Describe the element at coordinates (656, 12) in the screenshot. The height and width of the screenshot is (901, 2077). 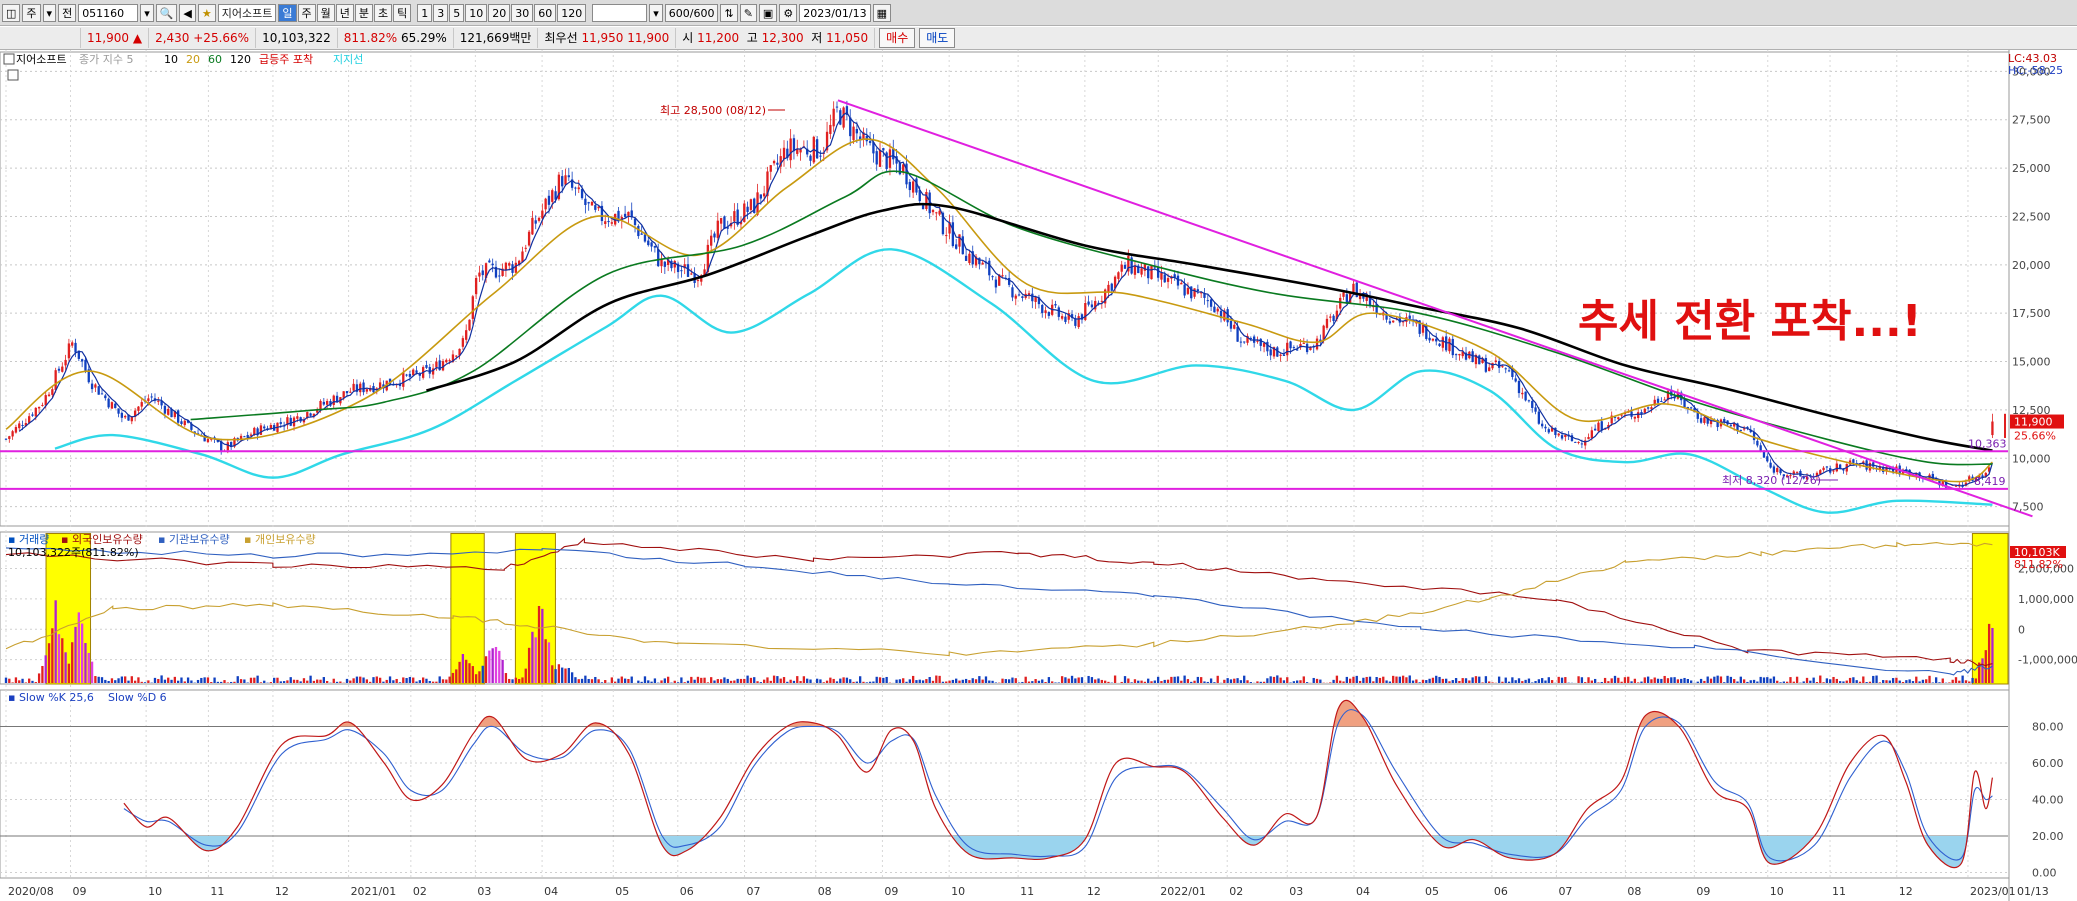
I see `interval-dropdown-icon: ▾` at that location.